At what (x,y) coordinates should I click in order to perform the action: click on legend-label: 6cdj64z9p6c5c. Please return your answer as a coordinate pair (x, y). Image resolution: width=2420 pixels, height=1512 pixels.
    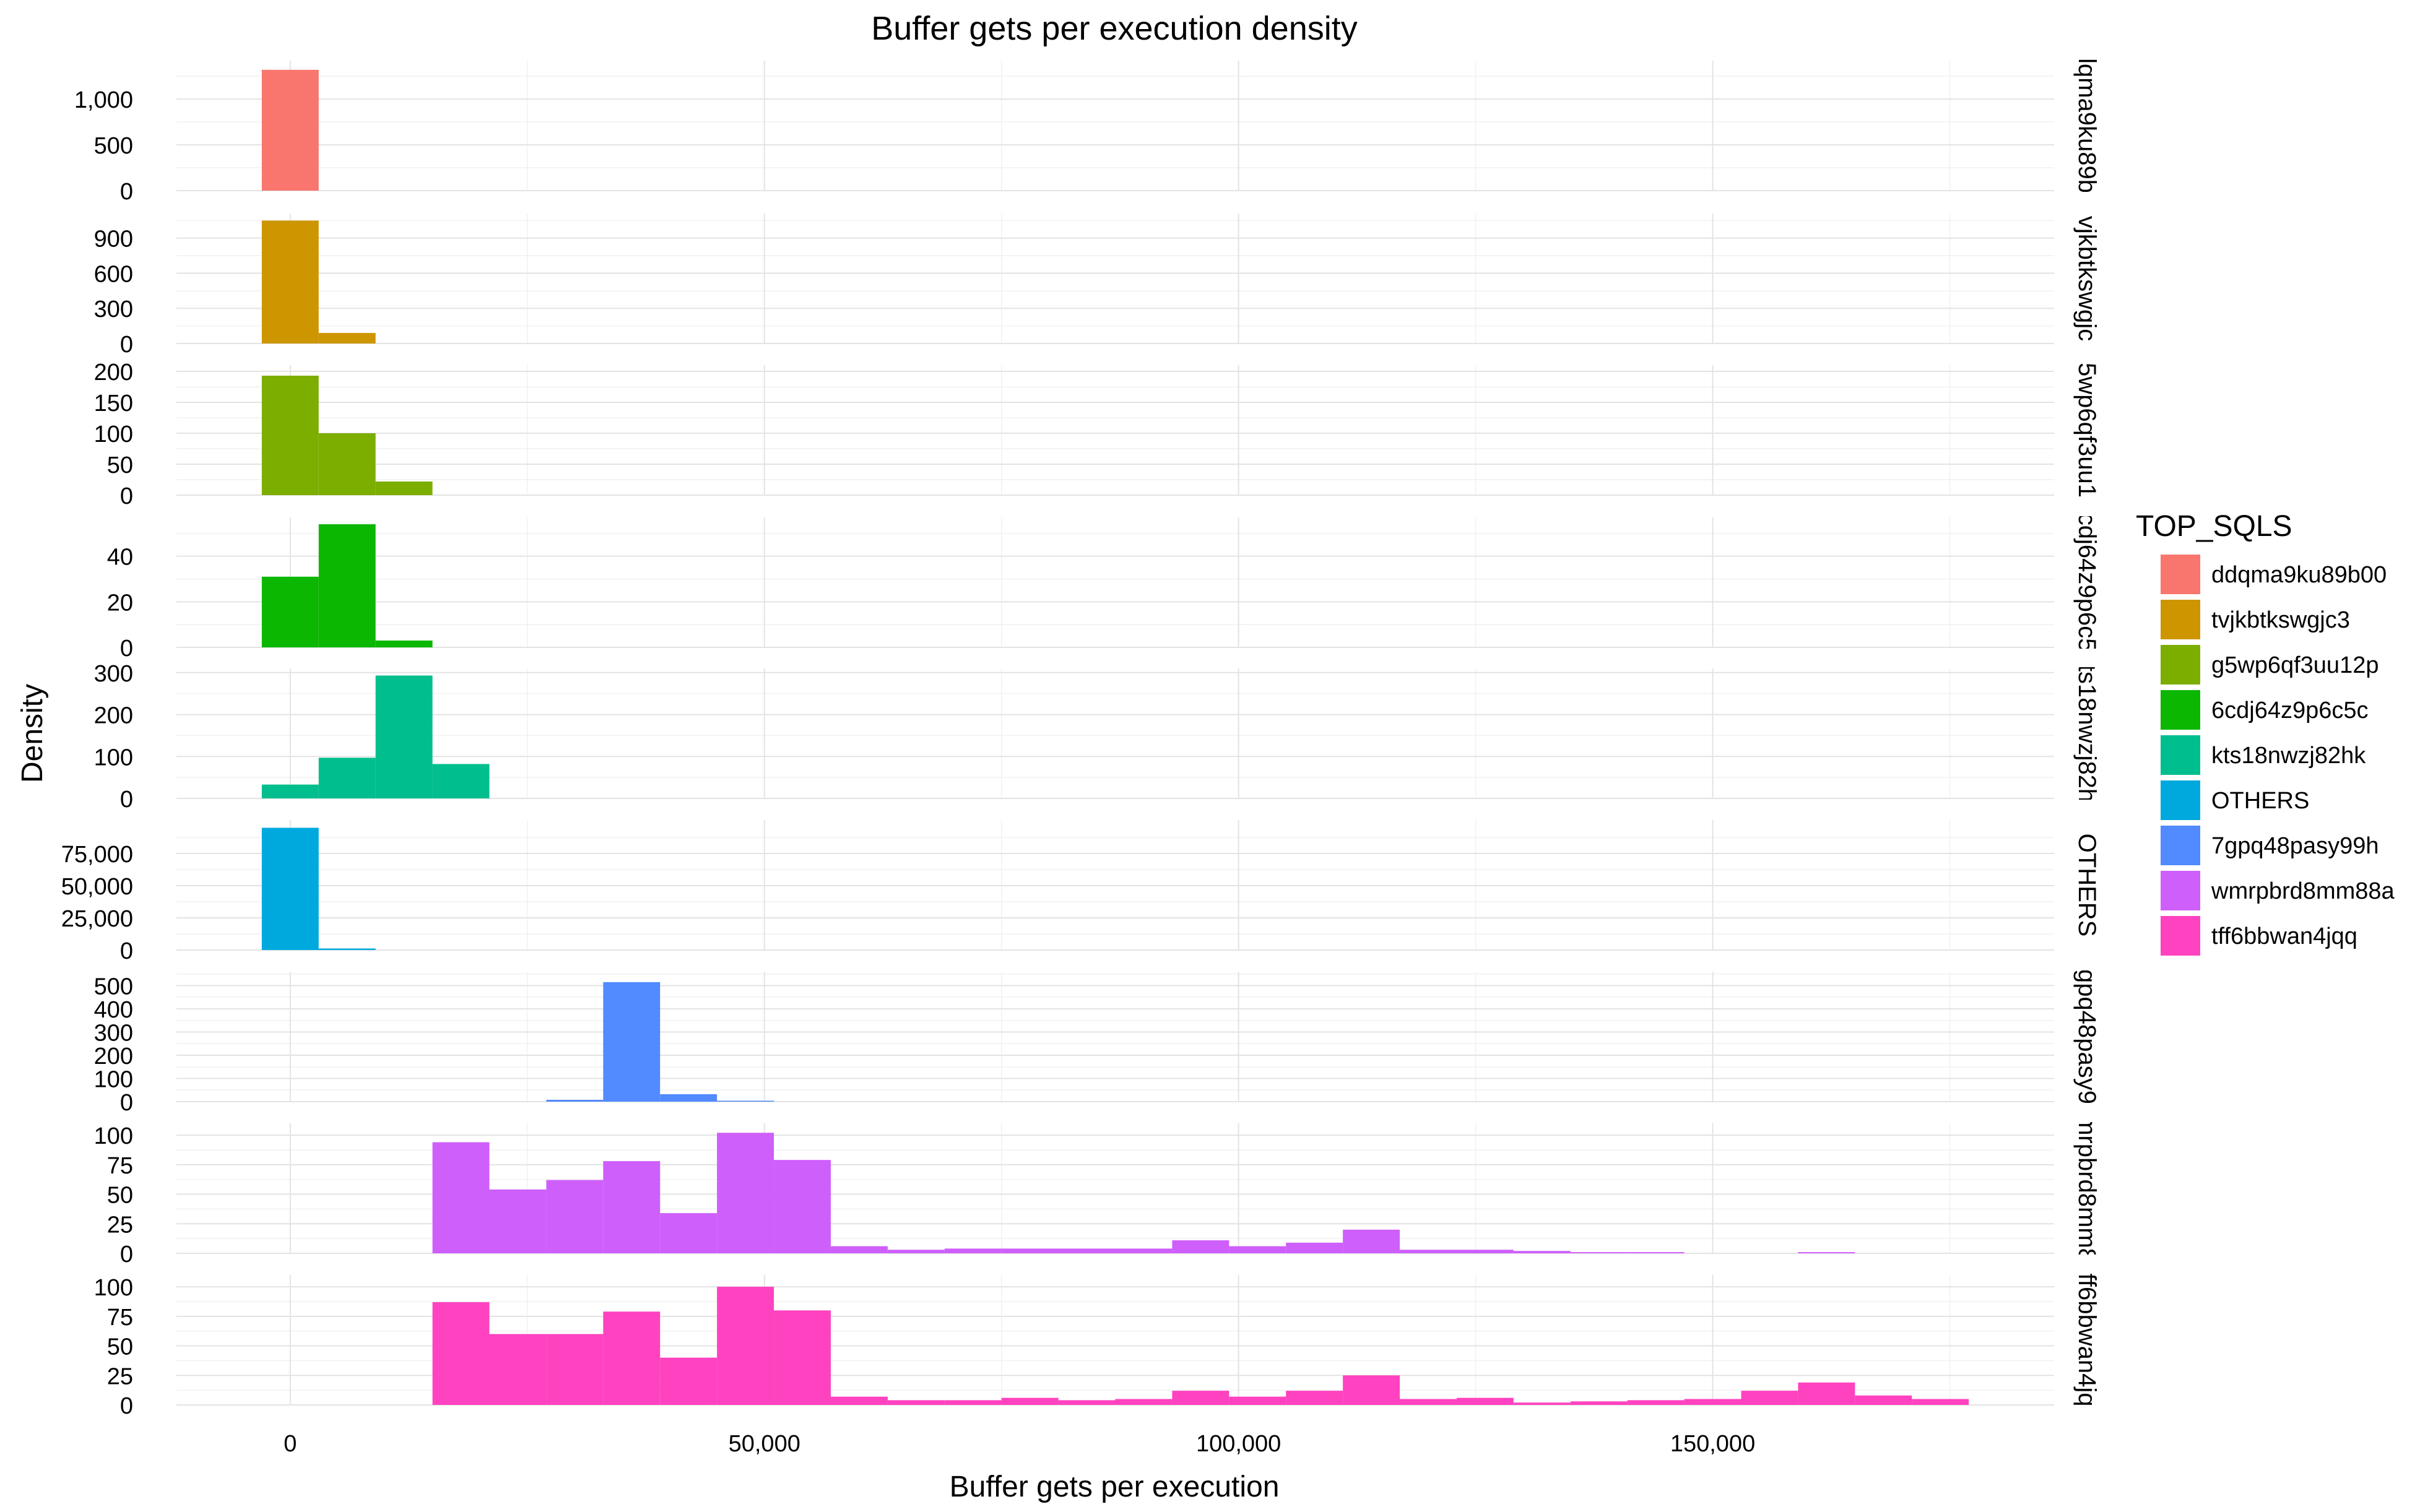
    Looking at the image, I should click on (2290, 711).